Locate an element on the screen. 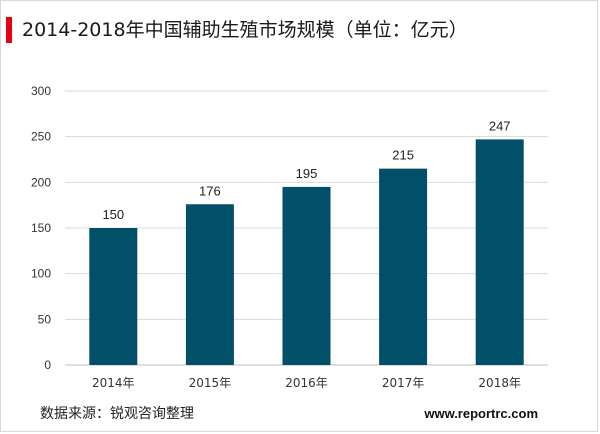 This screenshot has height=434, width=600. x-tick-label: 2016年 is located at coordinates (306, 383).